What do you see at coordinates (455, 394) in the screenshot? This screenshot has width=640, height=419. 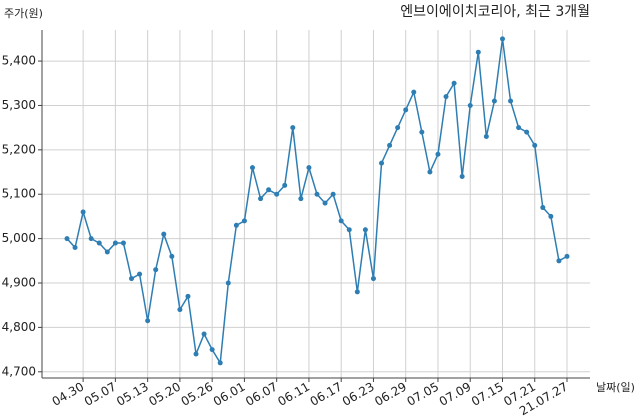 I see `x-tick-label: 07.09` at bounding box center [455, 394].